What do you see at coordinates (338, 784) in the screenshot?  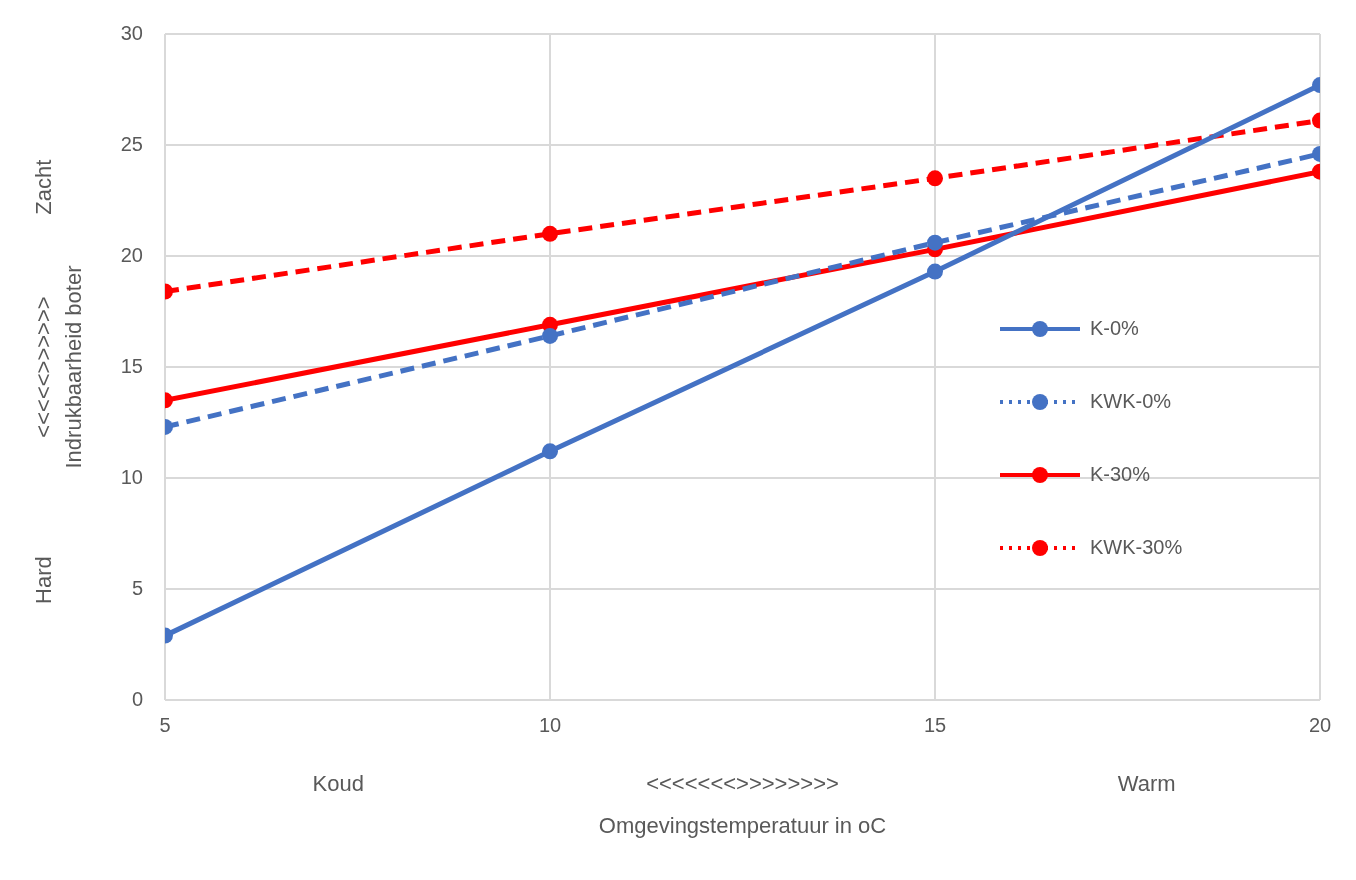 I see `text: Koud` at bounding box center [338, 784].